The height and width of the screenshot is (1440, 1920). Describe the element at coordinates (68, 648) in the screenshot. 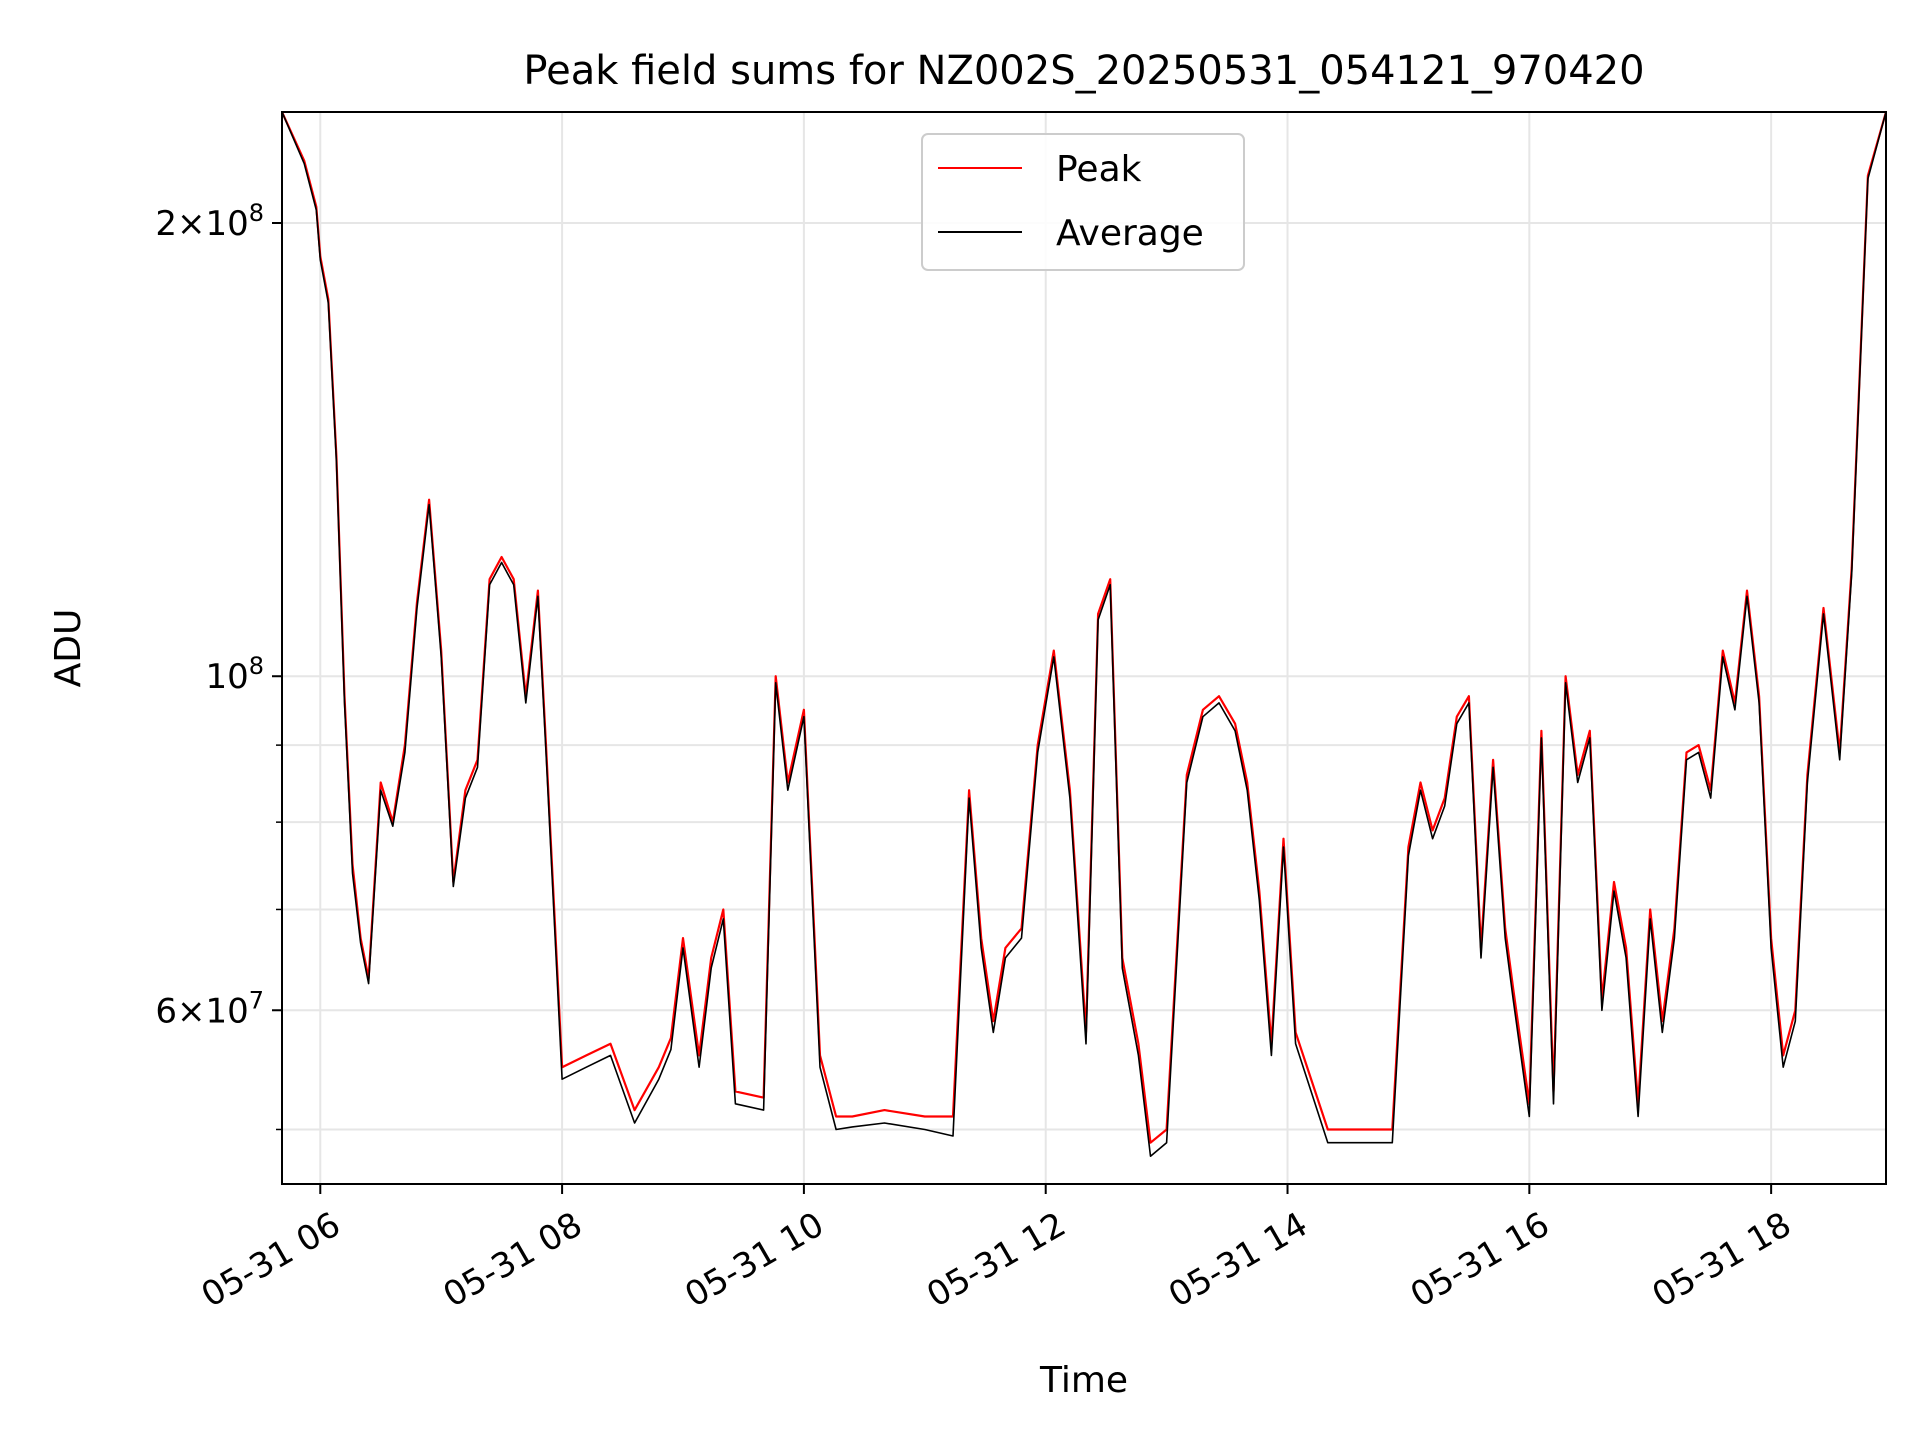

I see `y-axis-label: ADU` at that location.